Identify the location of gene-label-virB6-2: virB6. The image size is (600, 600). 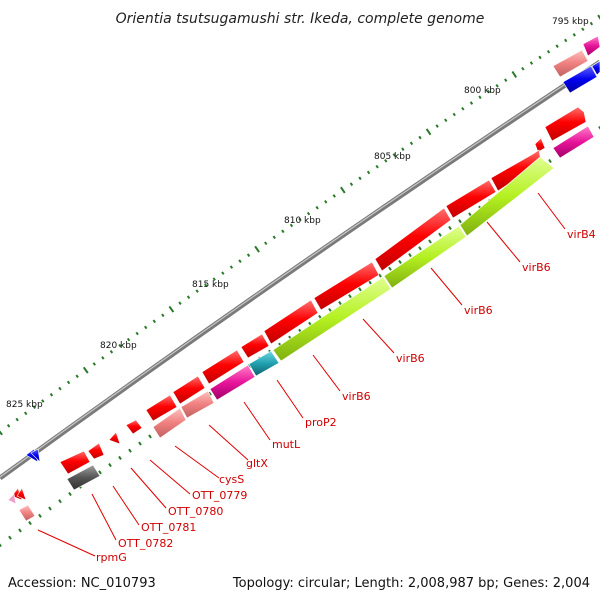
(478, 310).